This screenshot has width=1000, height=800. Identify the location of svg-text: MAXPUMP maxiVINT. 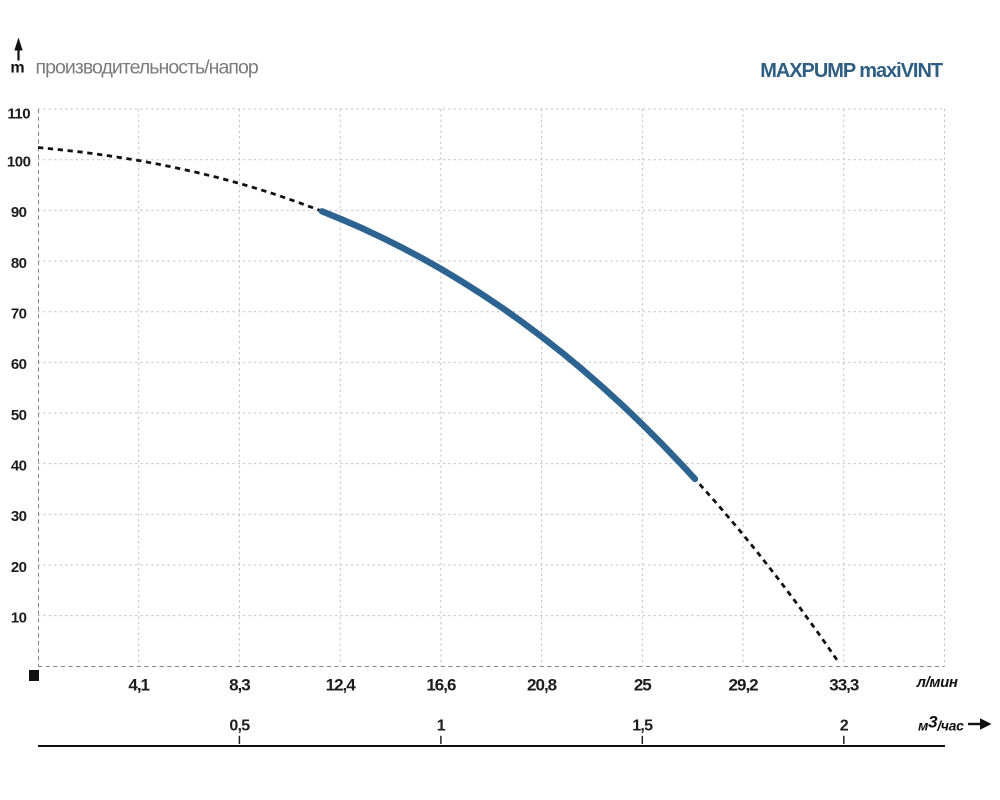
(851, 71).